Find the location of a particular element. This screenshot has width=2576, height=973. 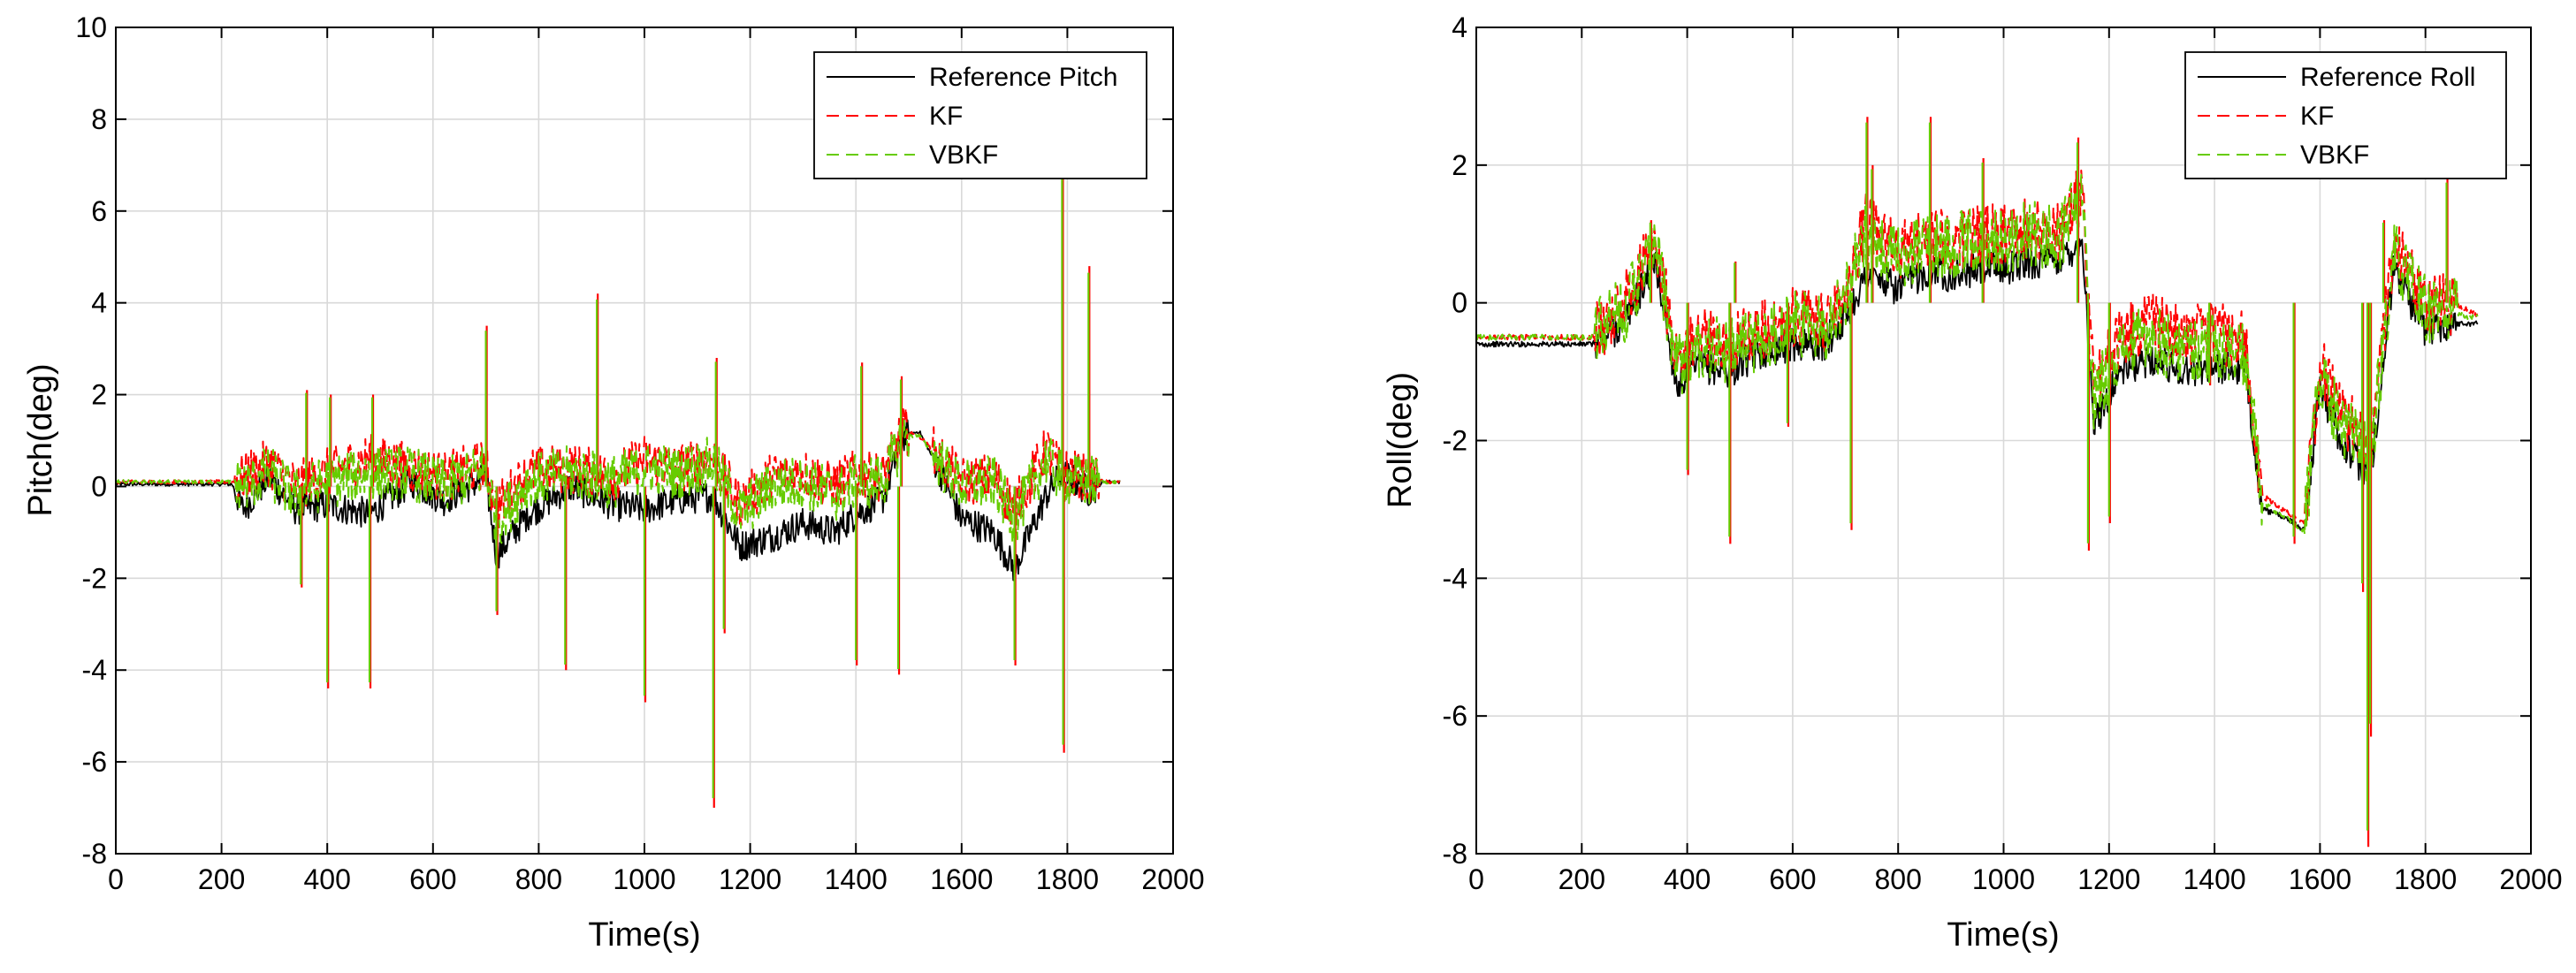

pitch-y-tick-label-8: 8 is located at coordinates (99, 119).